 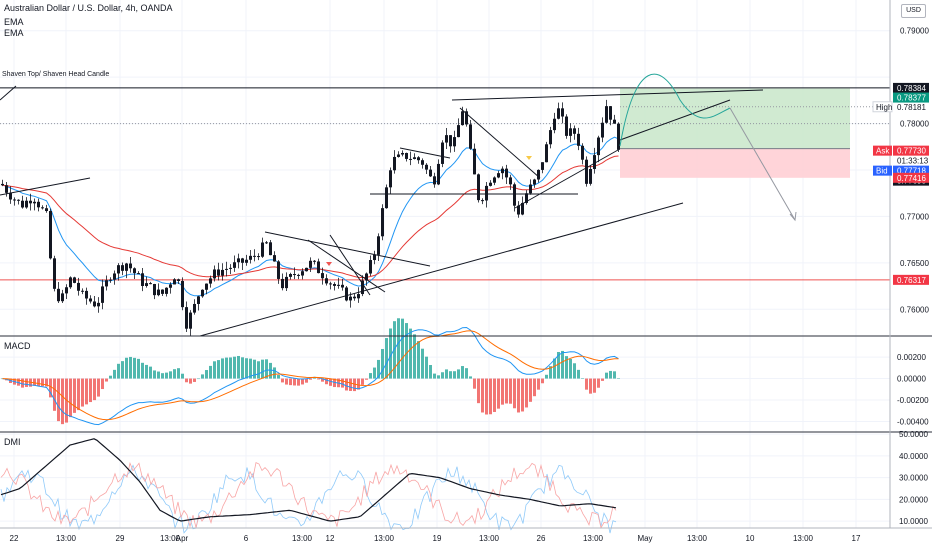 What do you see at coordinates (12, 442) in the screenshot?
I see `dmi-legend: DMI` at bounding box center [12, 442].